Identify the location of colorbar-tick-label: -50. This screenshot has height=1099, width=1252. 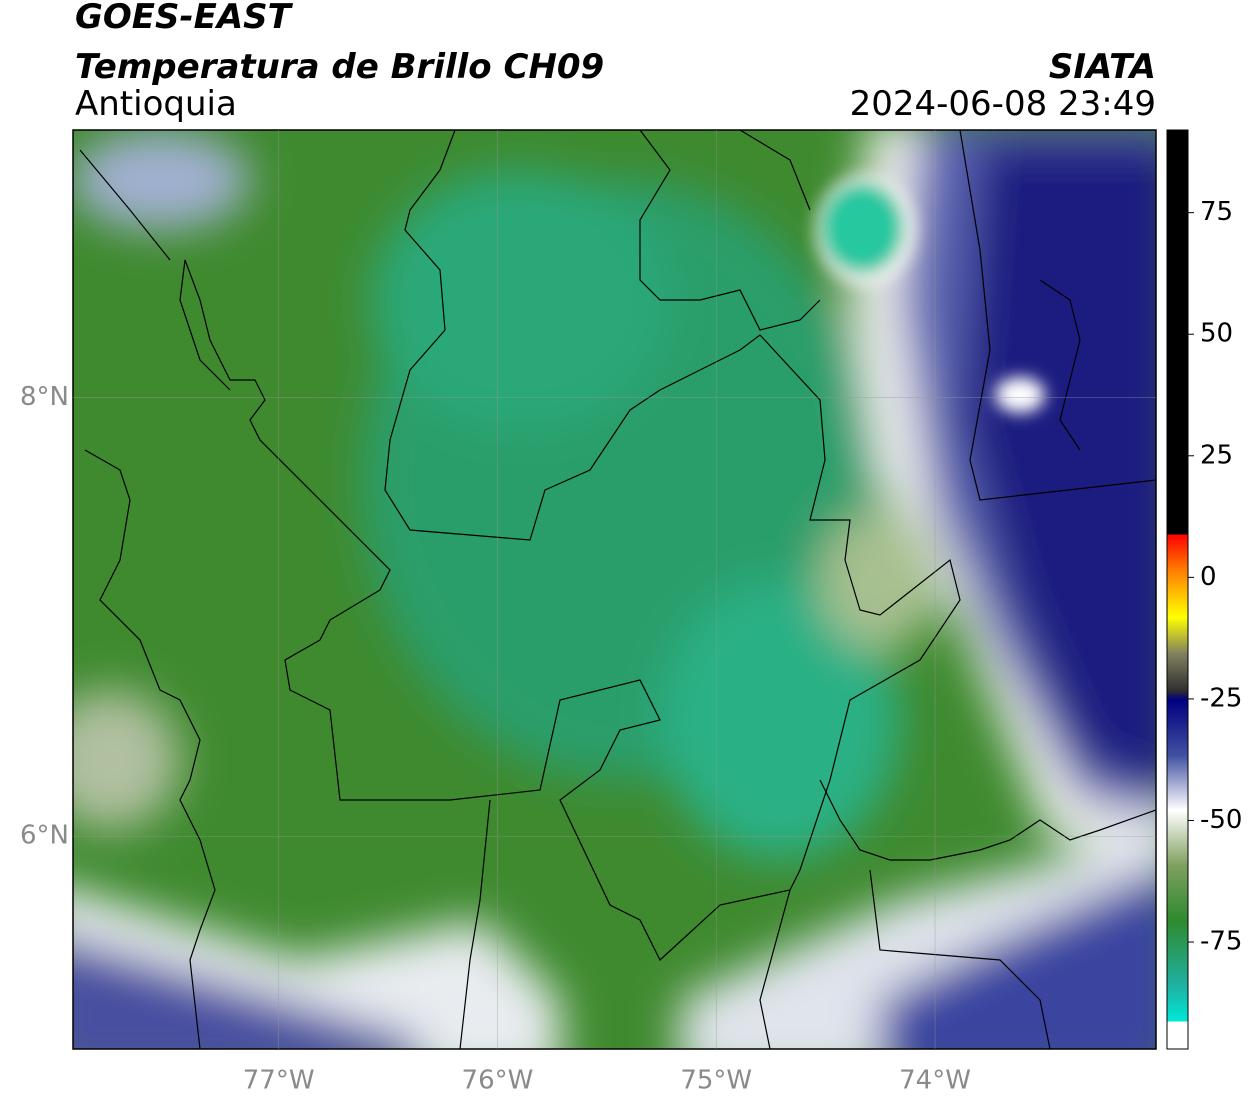
(1221, 820).